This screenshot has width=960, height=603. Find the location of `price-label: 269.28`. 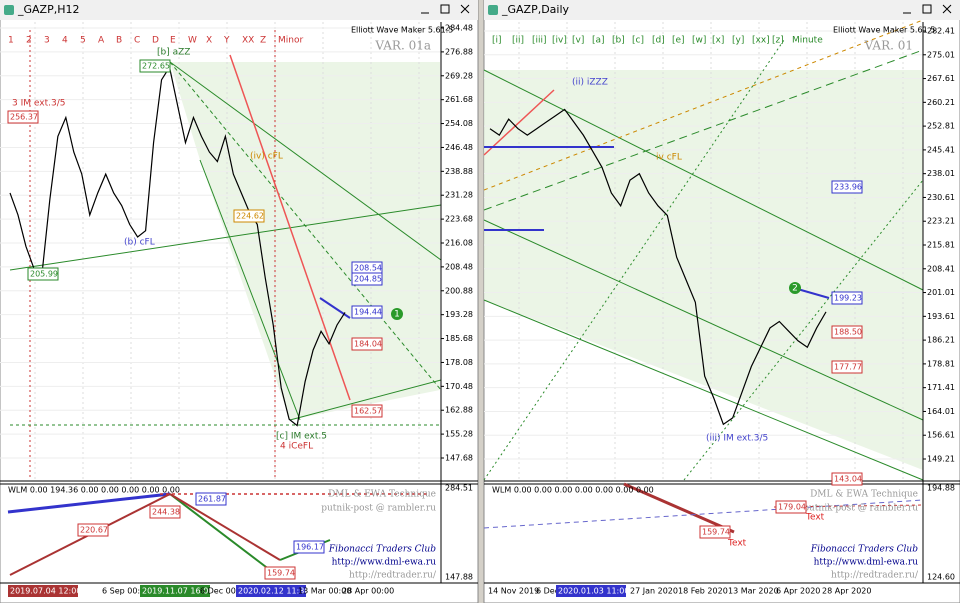

price-label: 269.28 is located at coordinates (459, 75).